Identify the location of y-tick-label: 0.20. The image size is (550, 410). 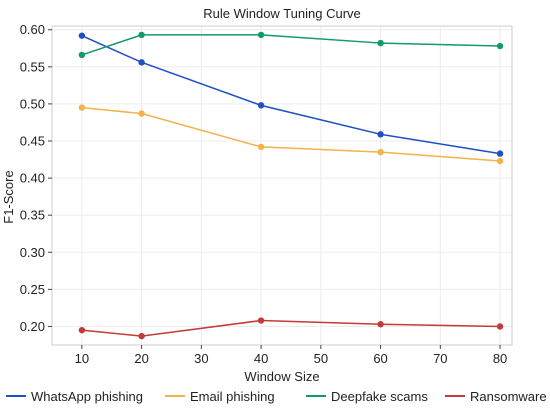
(32, 326).